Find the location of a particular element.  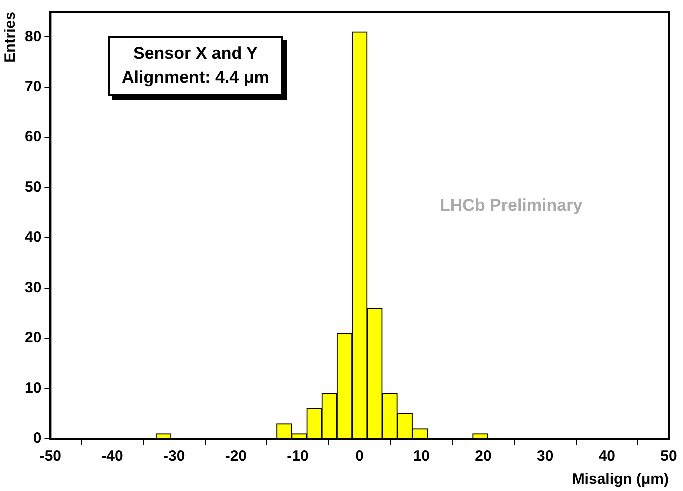

x-tick-label: 20 is located at coordinates (483, 457).